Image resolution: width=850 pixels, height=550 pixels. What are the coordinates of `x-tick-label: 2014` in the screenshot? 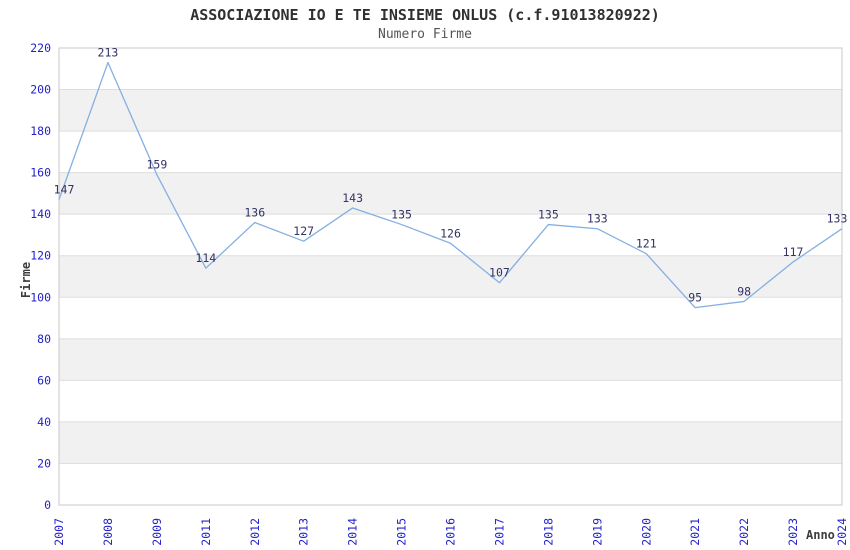 It's located at (353, 532).